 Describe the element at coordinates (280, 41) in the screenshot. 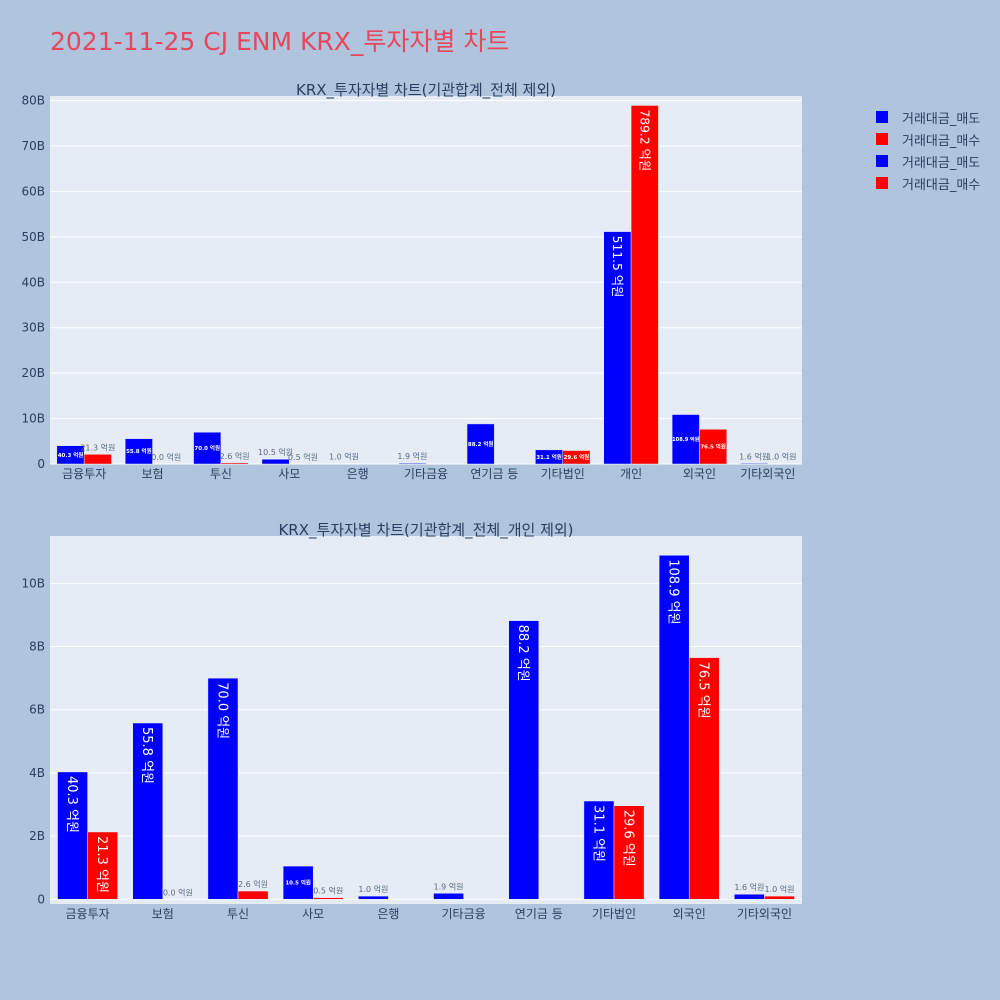

I see `page-title: 2021-11-25 CJ ENM KRX_투자자별 차트` at that location.